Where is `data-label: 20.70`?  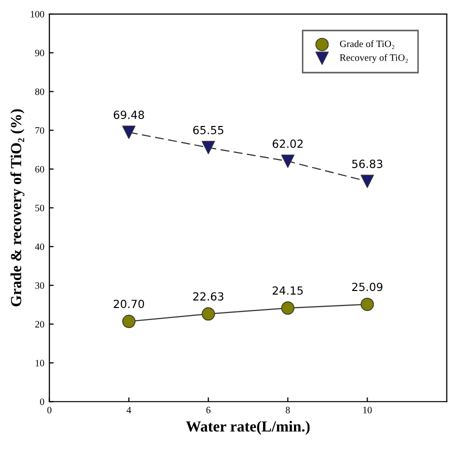
data-label: 20.70 is located at coordinates (129, 304).